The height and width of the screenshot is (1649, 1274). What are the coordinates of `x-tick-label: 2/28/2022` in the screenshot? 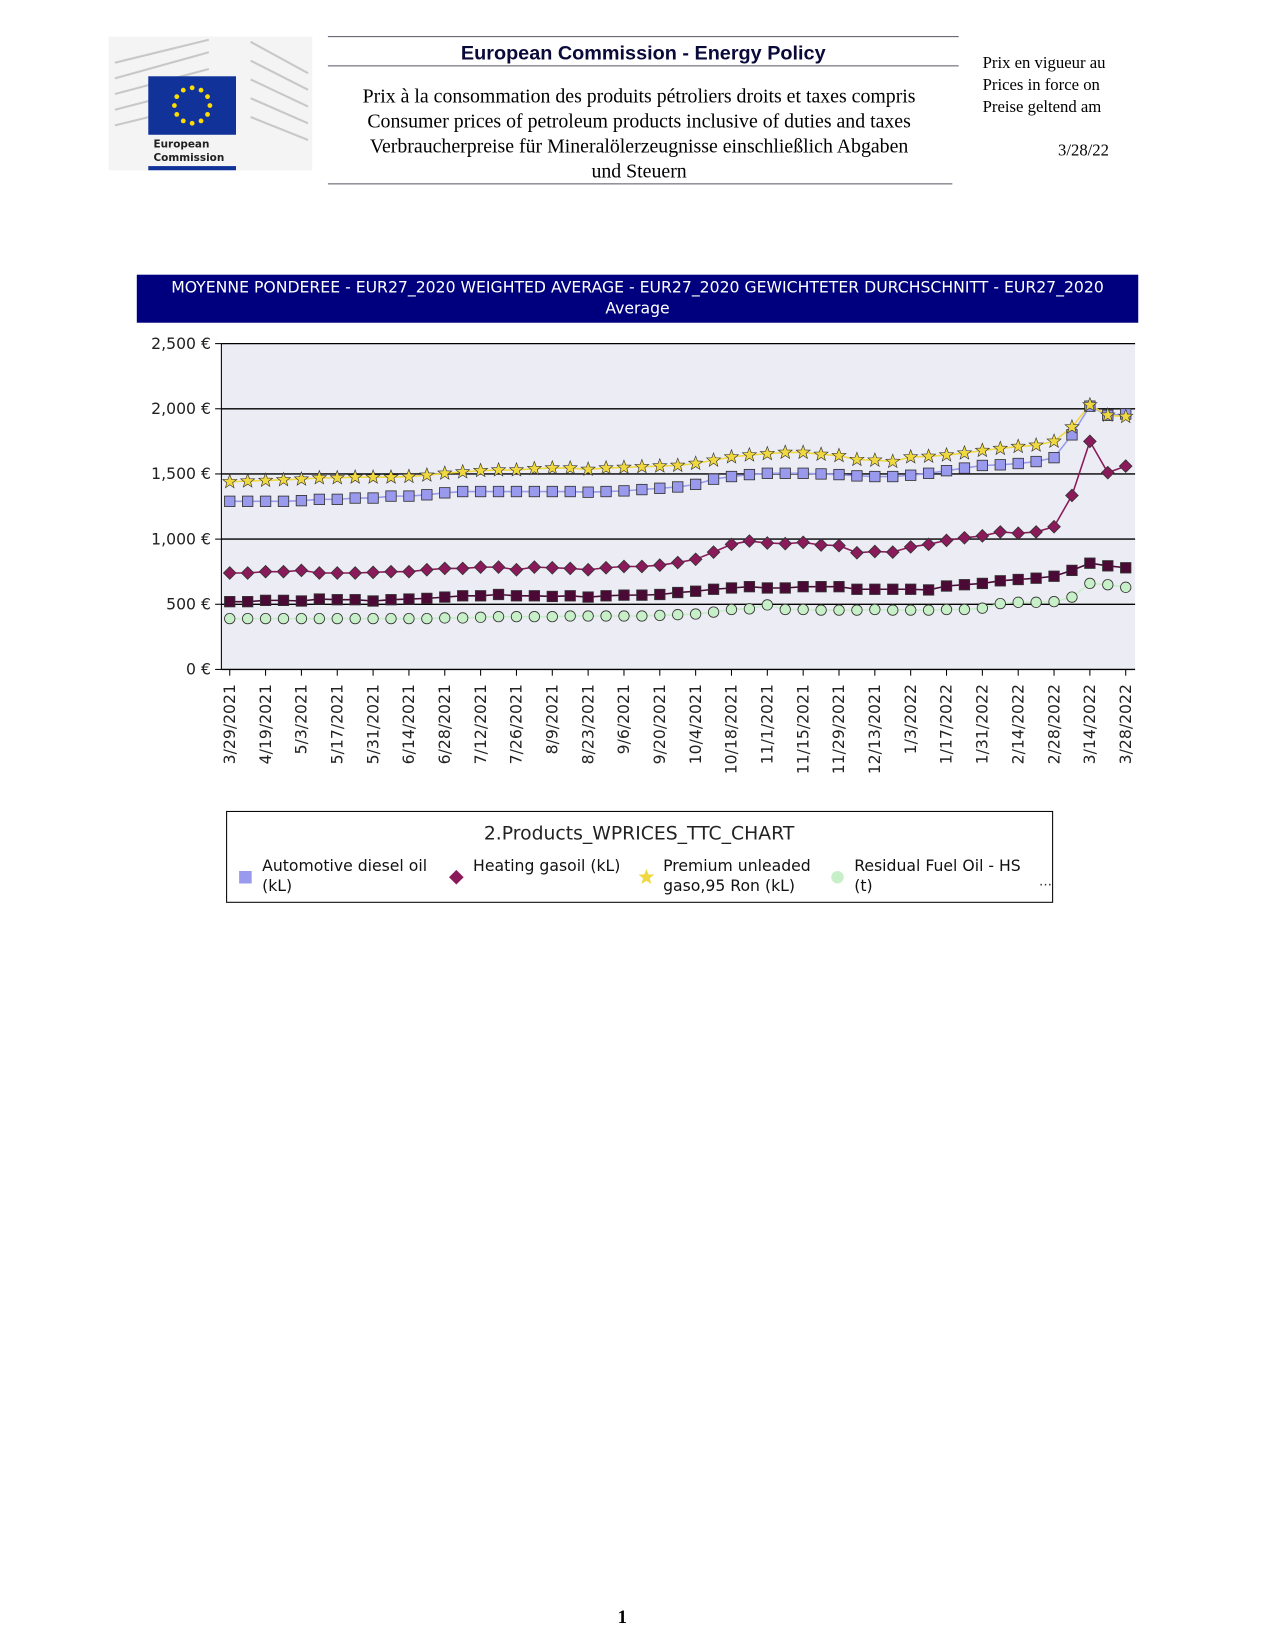 It's located at (1053, 724).